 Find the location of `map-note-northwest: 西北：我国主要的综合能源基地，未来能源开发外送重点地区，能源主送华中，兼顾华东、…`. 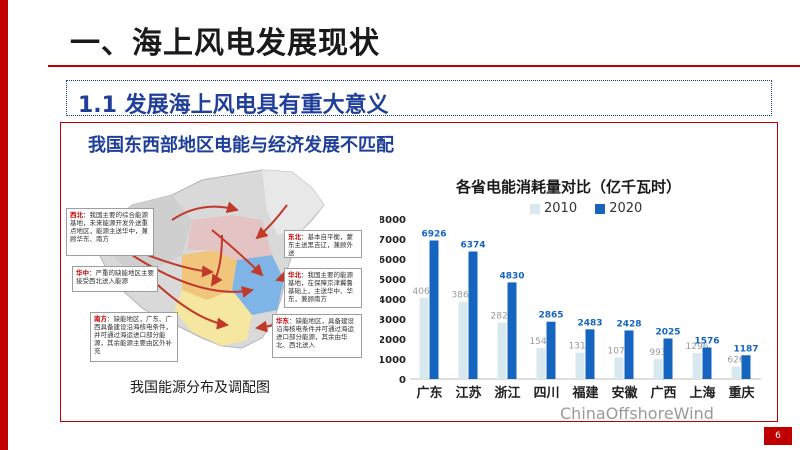

map-note-northwest: 西北：我国主要的综合能源基地，未来能源开发外送重点地区，能源主送华中，兼顾华东、… is located at coordinates (110, 232).